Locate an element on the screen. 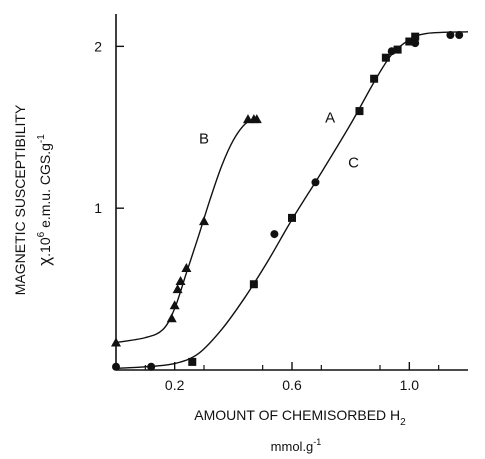  x-axis-units-exp: -1 is located at coordinates (317, 442).